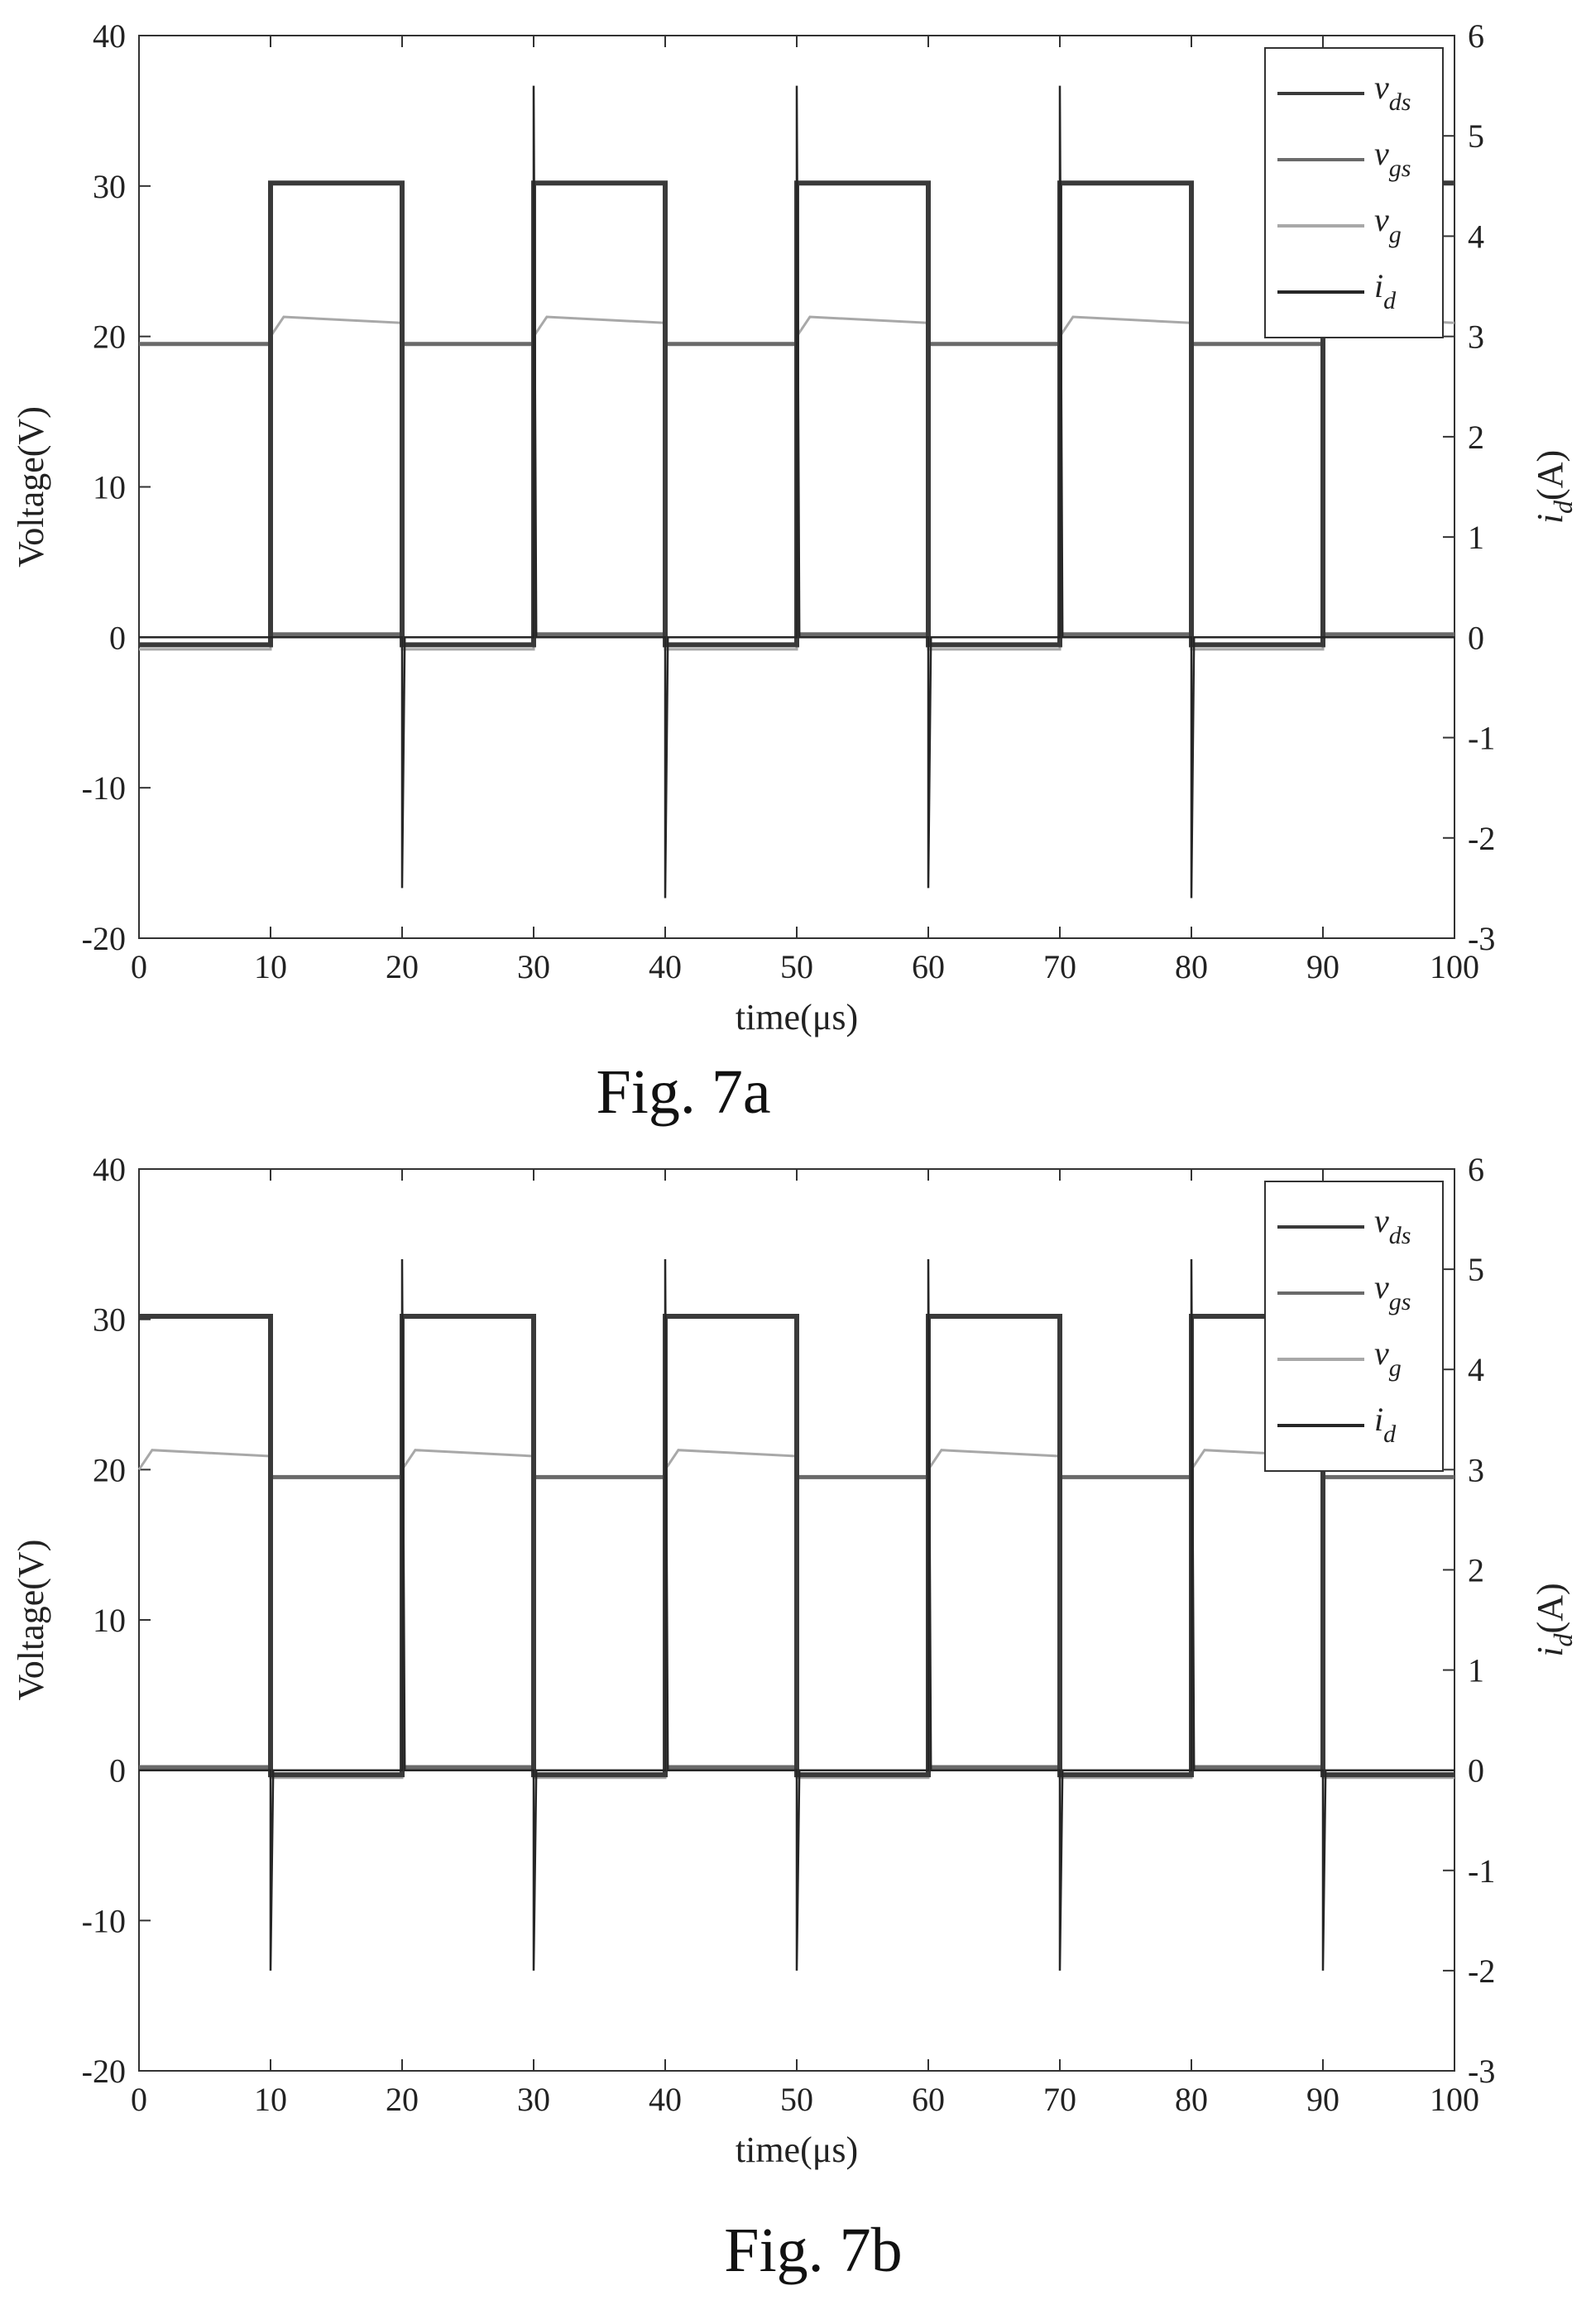  What do you see at coordinates (683, 1092) in the screenshot?
I see `caption-fig-7a: Fig. 7a` at bounding box center [683, 1092].